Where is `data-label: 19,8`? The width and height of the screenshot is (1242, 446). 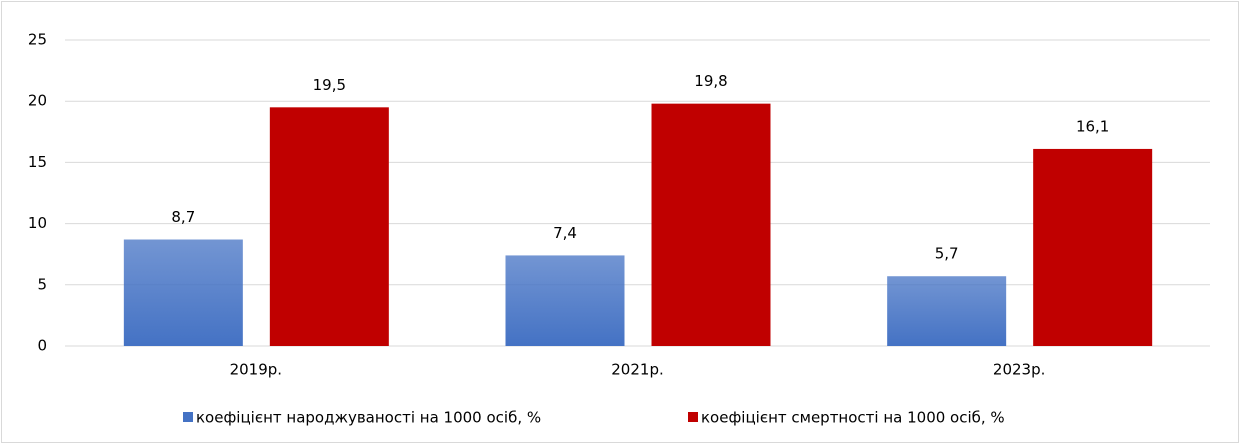 data-label: 19,8 is located at coordinates (710, 81).